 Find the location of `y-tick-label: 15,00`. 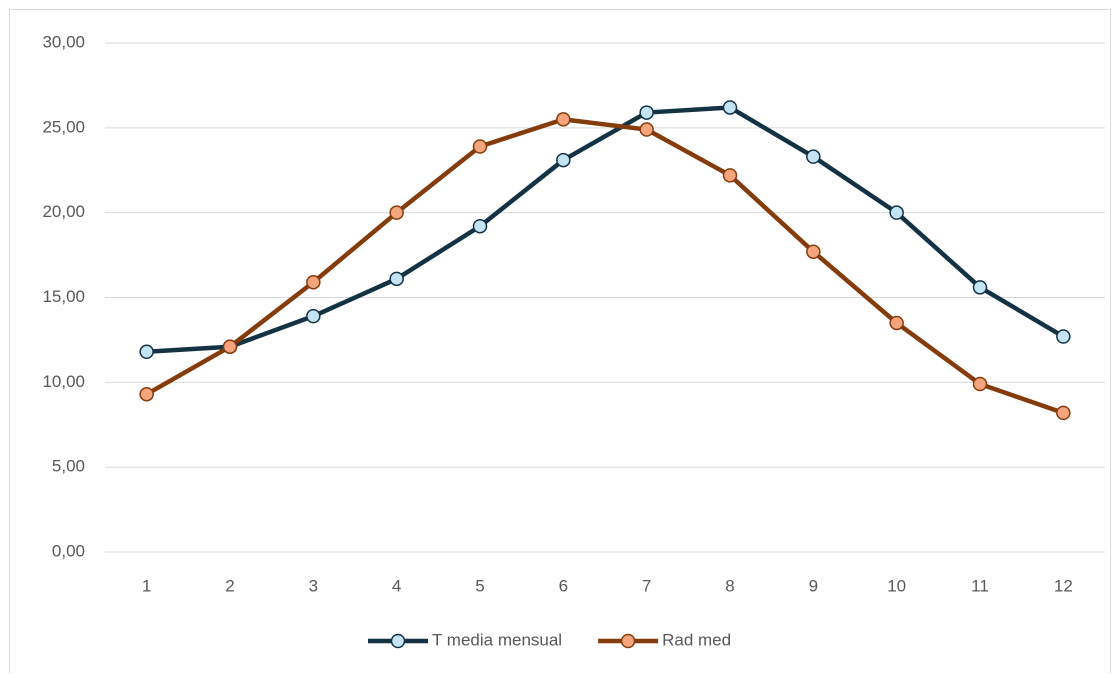

y-tick-label: 15,00 is located at coordinates (63, 296).